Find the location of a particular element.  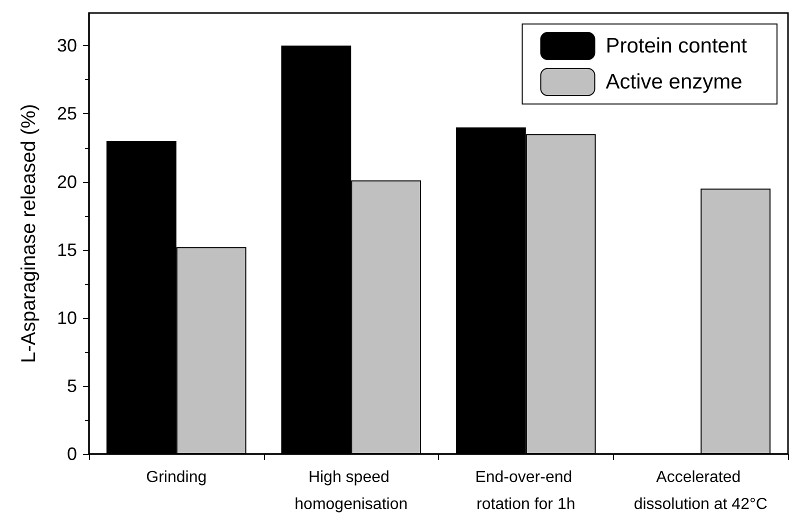

y-tick-label: 15 is located at coordinates (66, 250).